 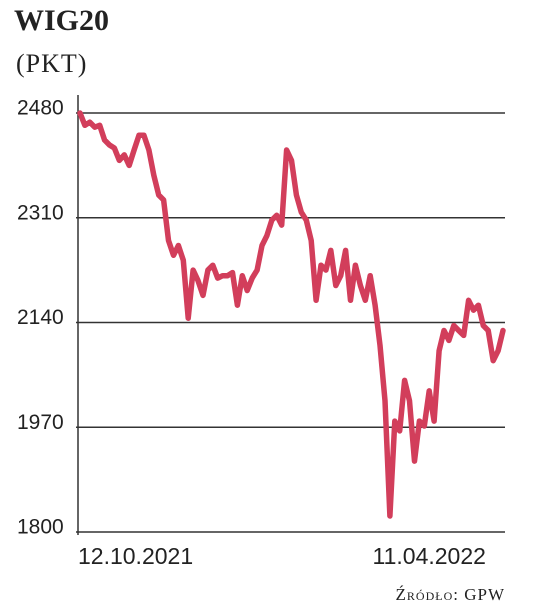 What do you see at coordinates (135, 556) in the screenshot?
I see `x-tick-label: 12.10.2021` at bounding box center [135, 556].